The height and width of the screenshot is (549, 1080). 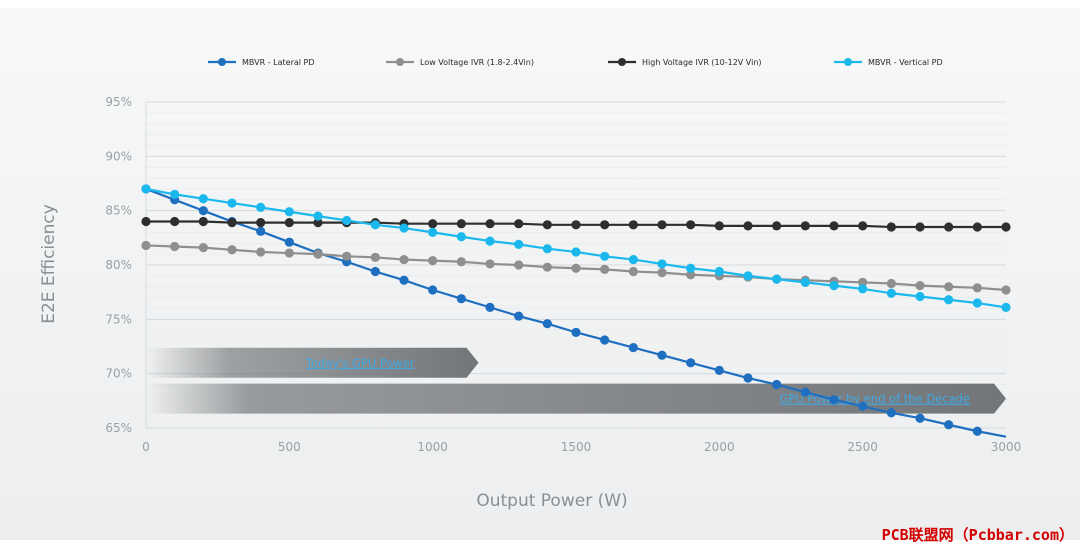 I want to click on y-tick-labels: 65% 70% 75% 80% 85% 90% 95%, so click(x=118, y=265).